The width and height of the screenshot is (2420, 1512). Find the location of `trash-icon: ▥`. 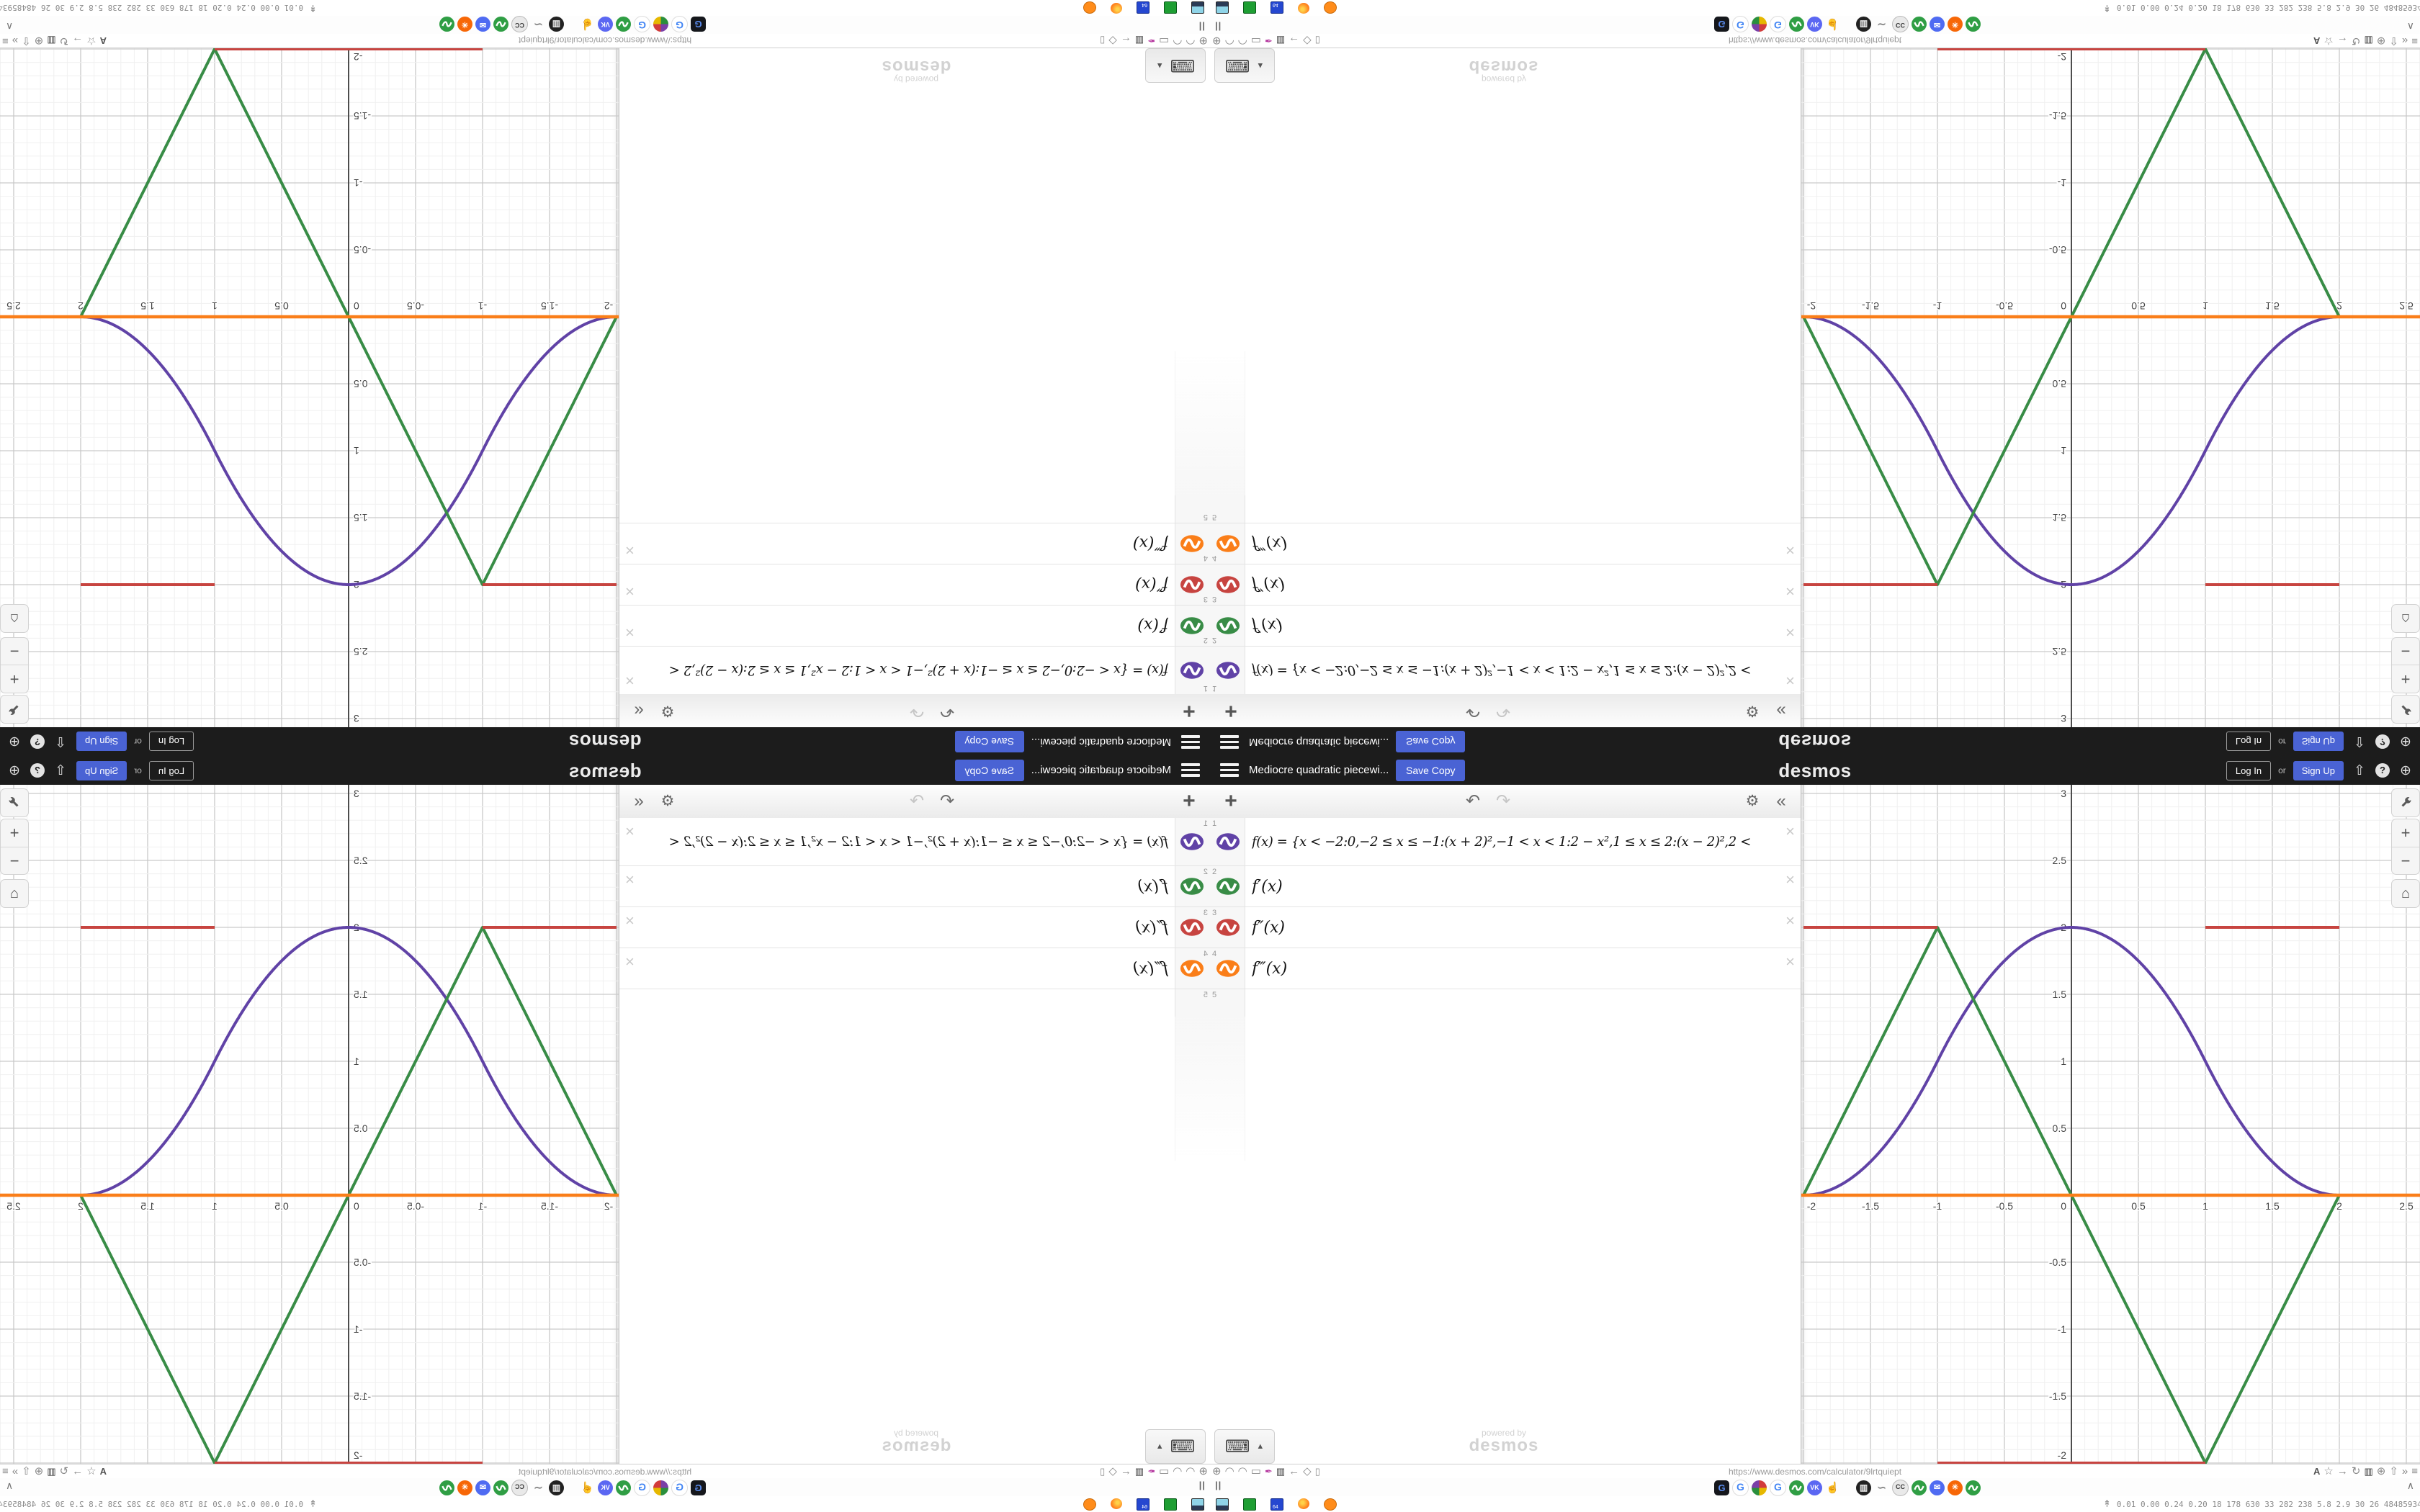

trash-icon: ▥ is located at coordinates (2368, 1471).